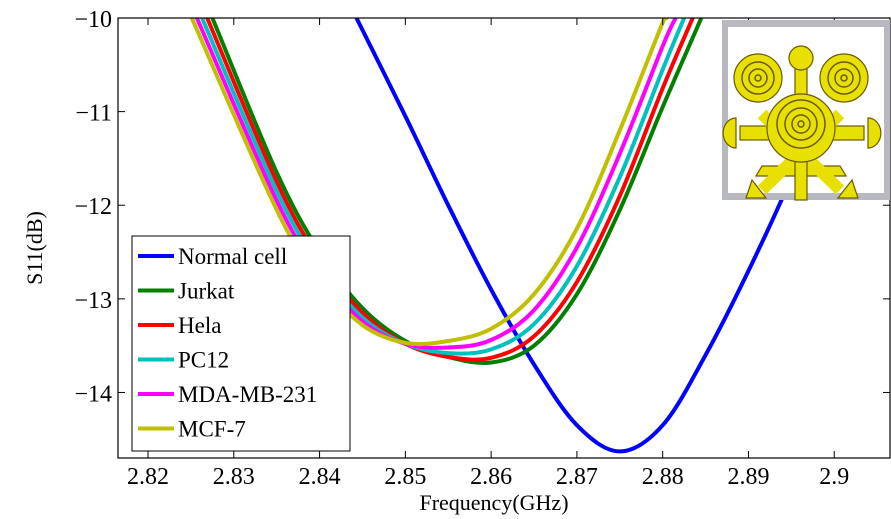 The width and height of the screenshot is (891, 519). What do you see at coordinates (247, 394) in the screenshot?
I see `legend-label: MDA-MB-231` at bounding box center [247, 394].